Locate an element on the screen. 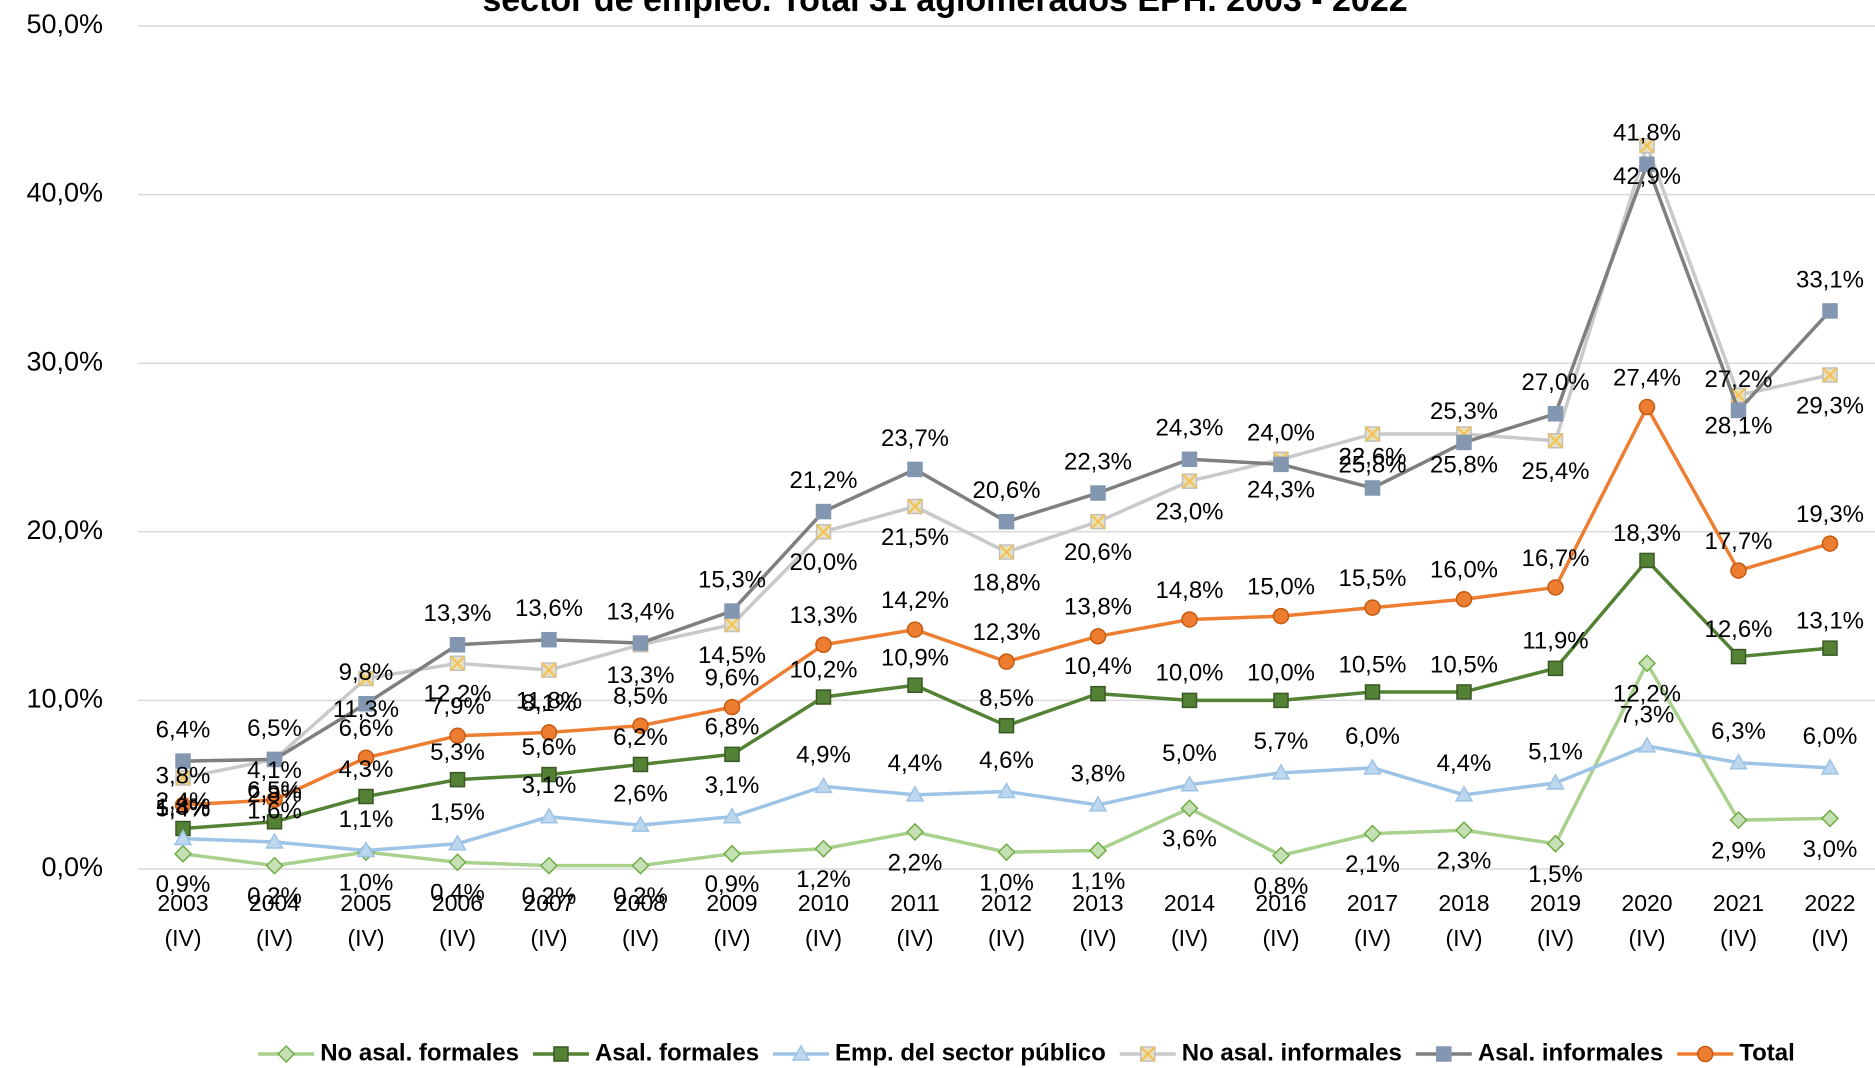 This screenshot has height=1068, width=1875. data-label: 18,8% is located at coordinates (1006, 582).